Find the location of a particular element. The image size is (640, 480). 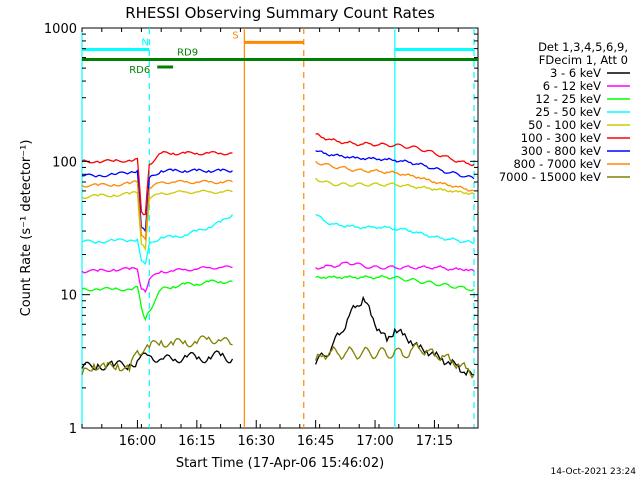

x-tick-label-4: 17:00 is located at coordinates (374, 441).